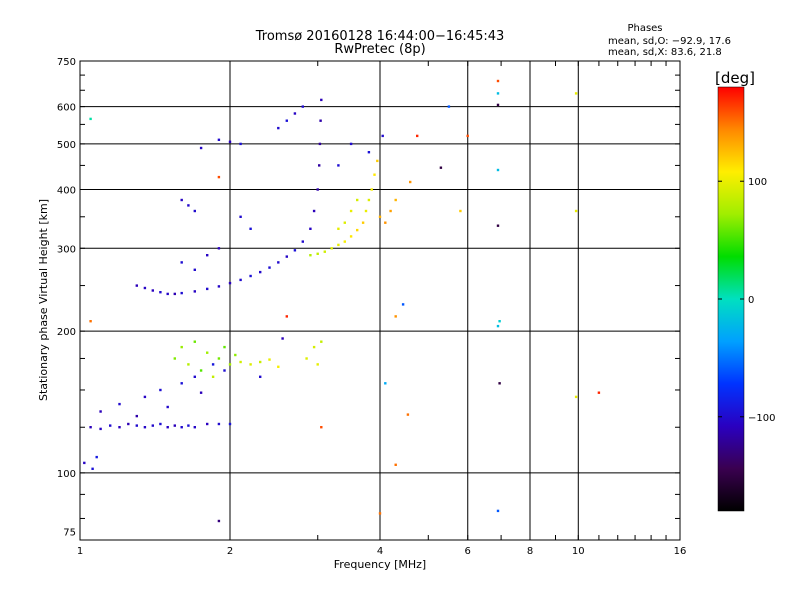  What do you see at coordinates (66, 145) in the screenshot?
I see `y-tick-label: 500` at bounding box center [66, 145].